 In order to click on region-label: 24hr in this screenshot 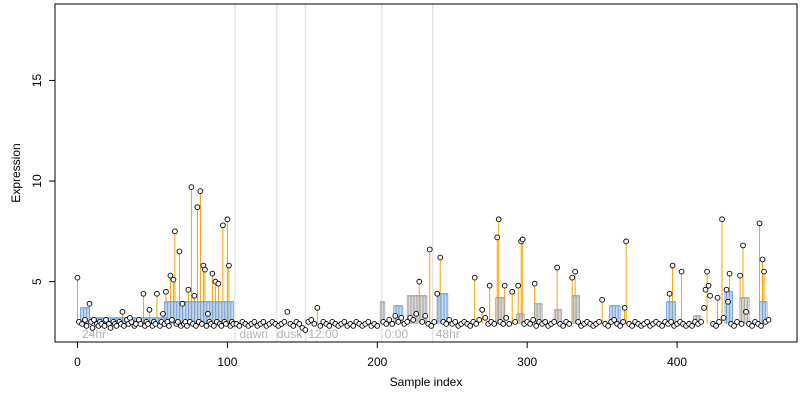, I will do `click(94, 334)`.